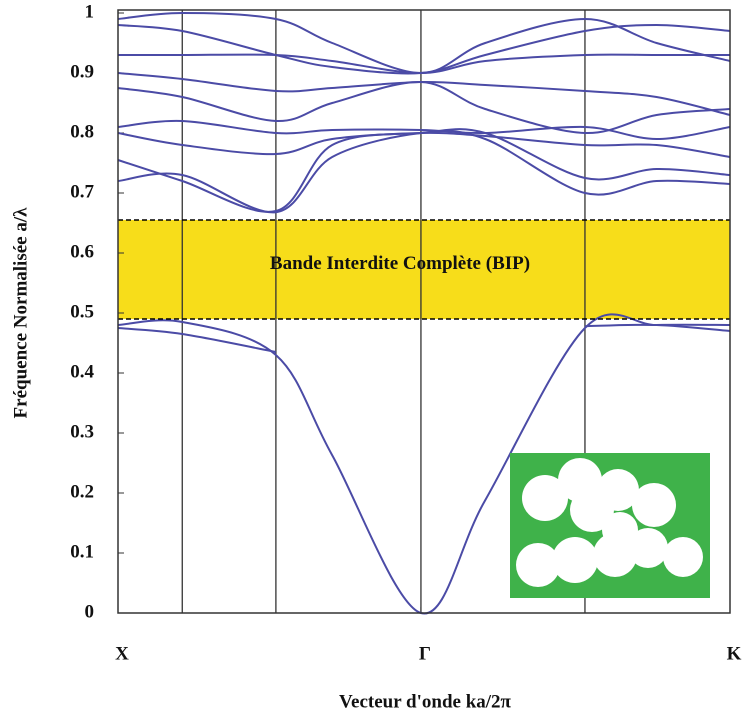  I want to click on x-axis-title: Vecteur d'onde ka/2π, so click(425, 701).